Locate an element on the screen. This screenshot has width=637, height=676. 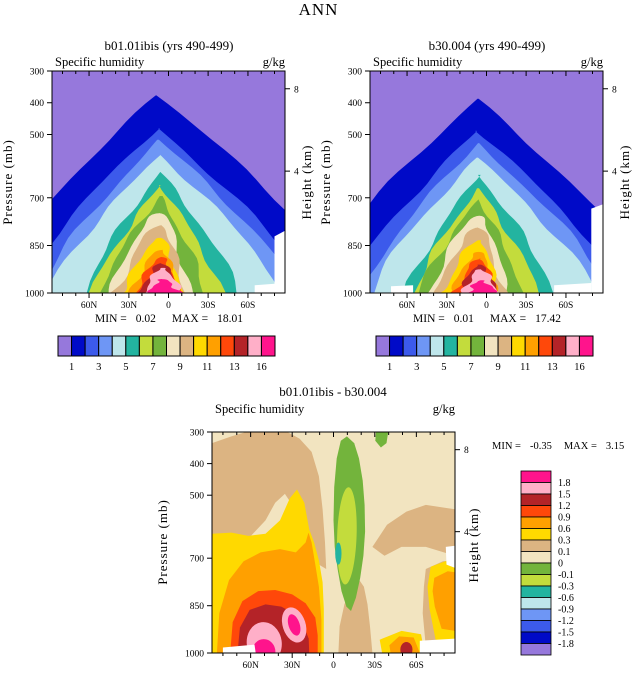
panel1-colorbar: 1 3 5 7 9 11 13 16 is located at coordinates (166, 354).